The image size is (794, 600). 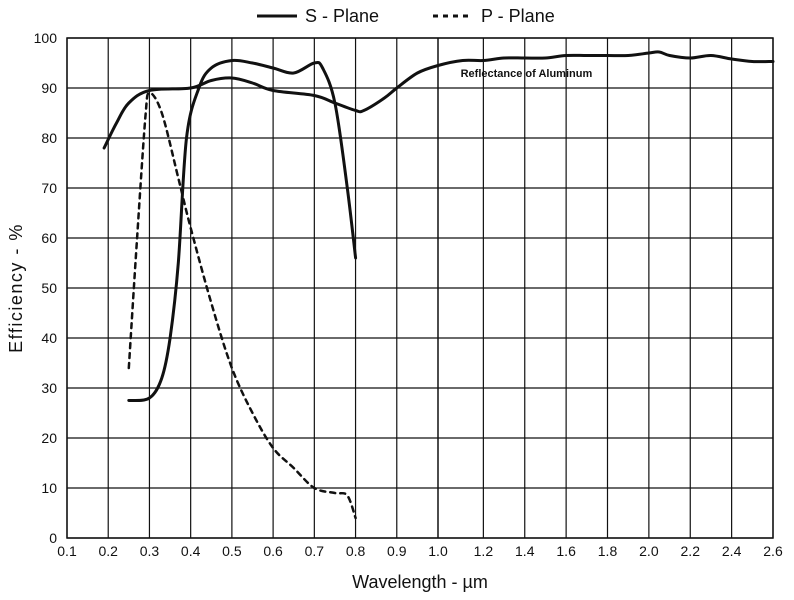 What do you see at coordinates (356, 551) in the screenshot?
I see `x-tick-label: 0.8` at bounding box center [356, 551].